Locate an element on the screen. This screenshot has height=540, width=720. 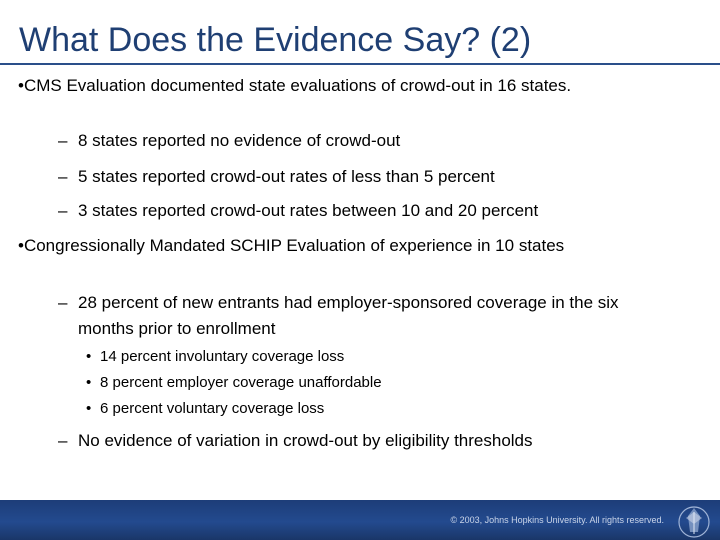
slide-title: What Does the Evidence Say? (2) is located at coordinates (275, 40).